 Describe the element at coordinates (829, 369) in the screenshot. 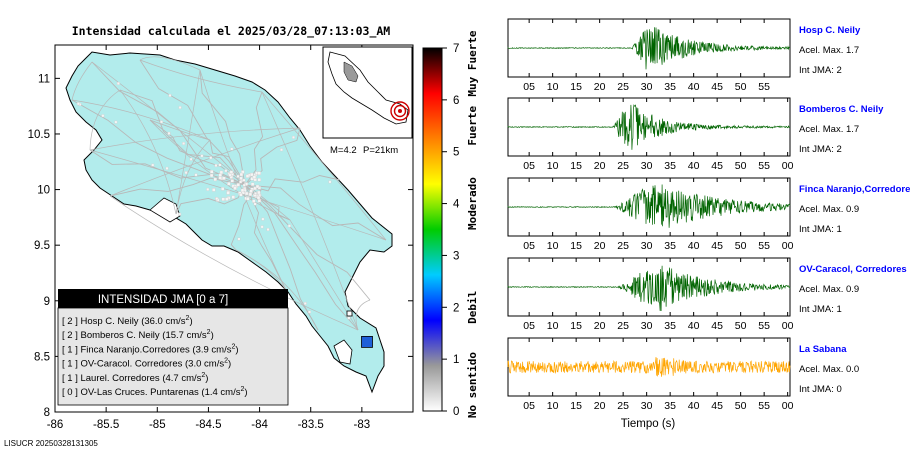

I see `waveform-max-accel: Acel. Max. 0.0` at that location.